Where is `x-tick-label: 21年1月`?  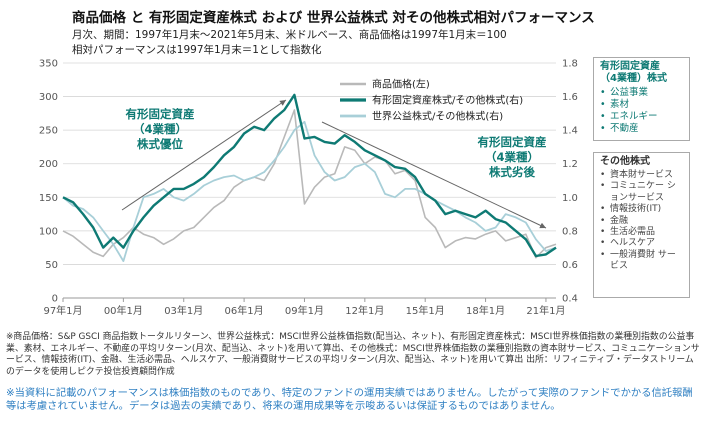
x-tick-label: 21年1月 is located at coordinates (545, 310).